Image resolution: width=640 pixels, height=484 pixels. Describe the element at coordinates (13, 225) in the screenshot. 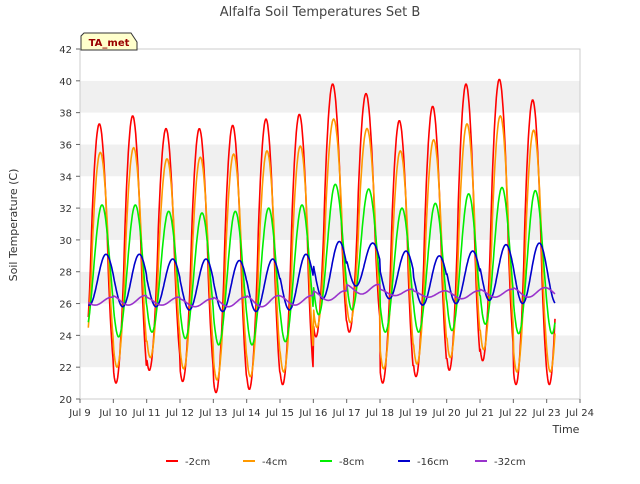

I see `y-axis-label: Soil Temperature (C)` at that location.